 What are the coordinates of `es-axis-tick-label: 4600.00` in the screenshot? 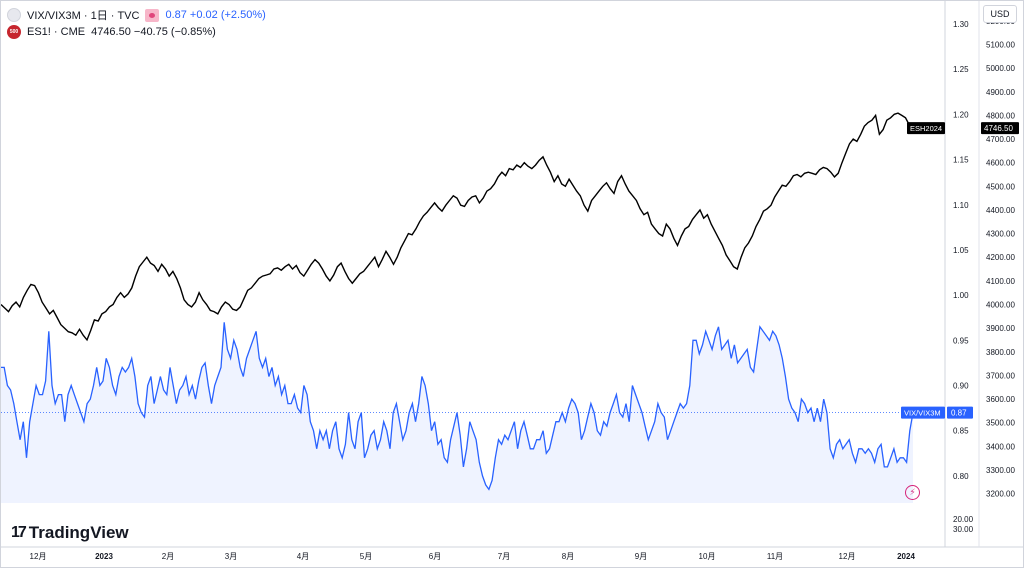 It's located at (1000, 163).